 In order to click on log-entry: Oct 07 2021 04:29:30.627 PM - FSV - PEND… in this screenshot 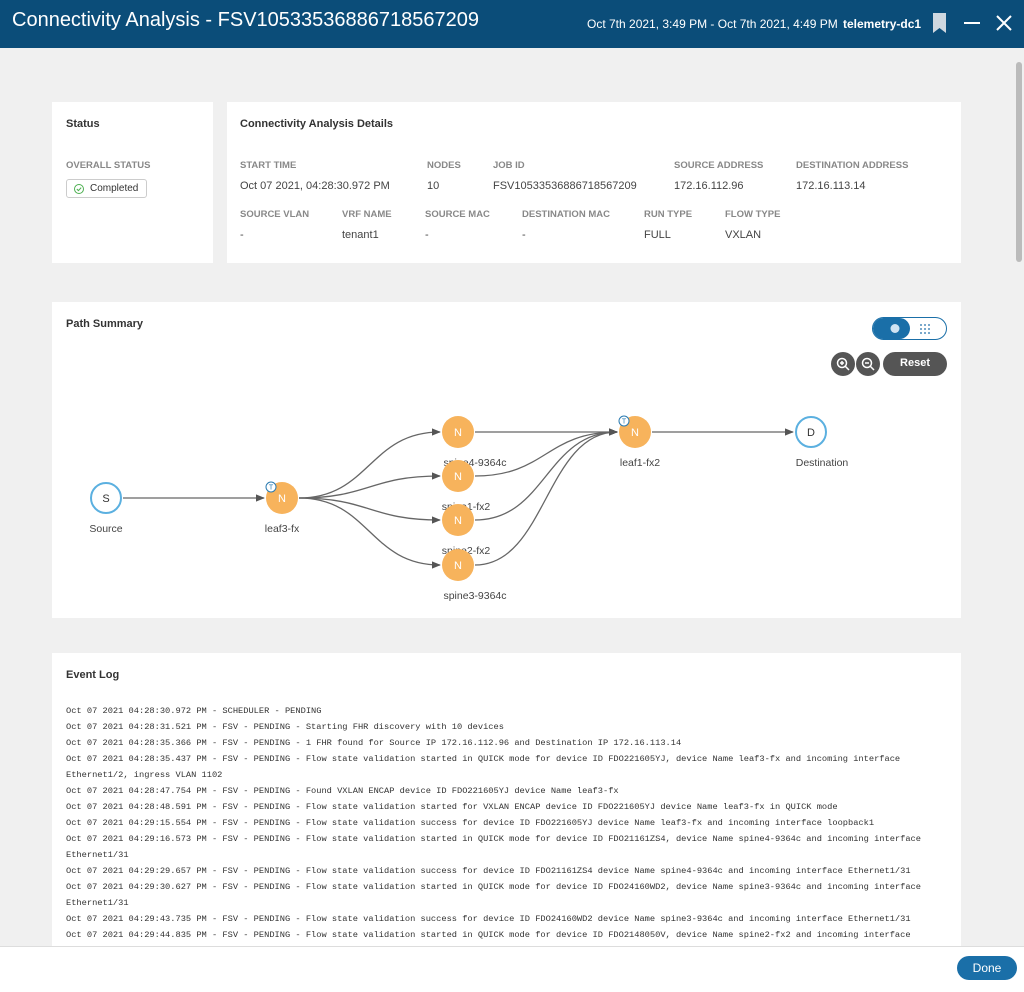, I will do `click(493, 895)`.